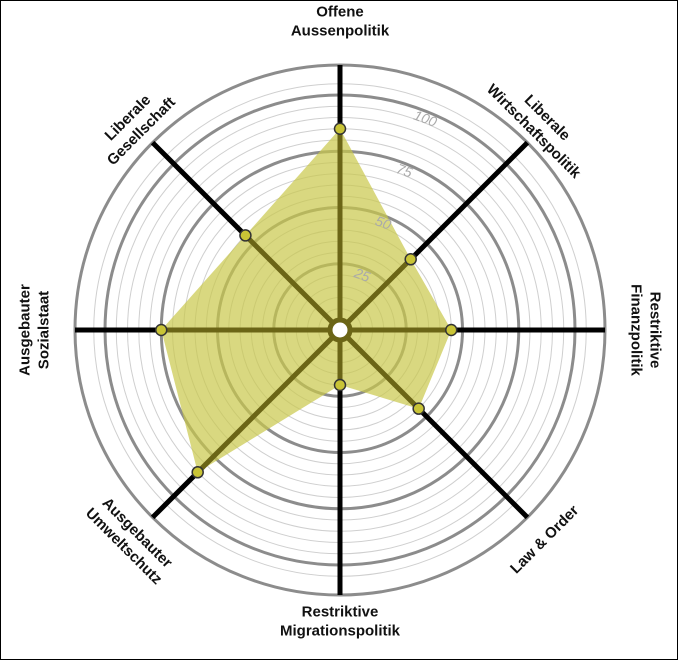  I want to click on axis-label: Ausgebauter Sozialstaat, so click(34, 330).